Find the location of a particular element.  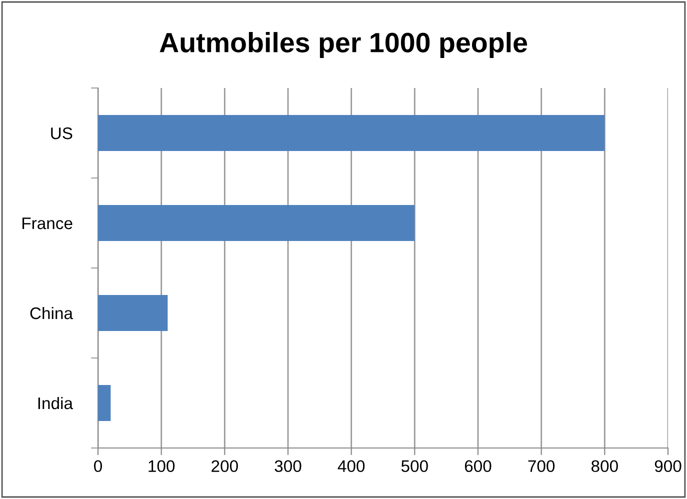

x-tick-label: 800 is located at coordinates (604, 466).